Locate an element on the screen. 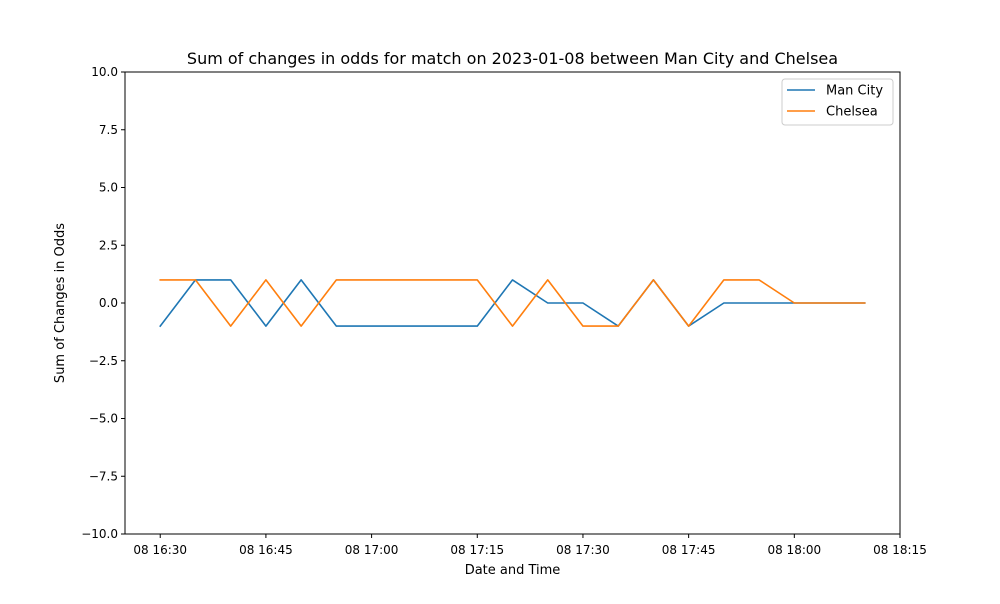 Image resolution: width=1000 pixels, height=604 pixels. y-axis-label: Sum of Changes in Odds is located at coordinates (60, 303).